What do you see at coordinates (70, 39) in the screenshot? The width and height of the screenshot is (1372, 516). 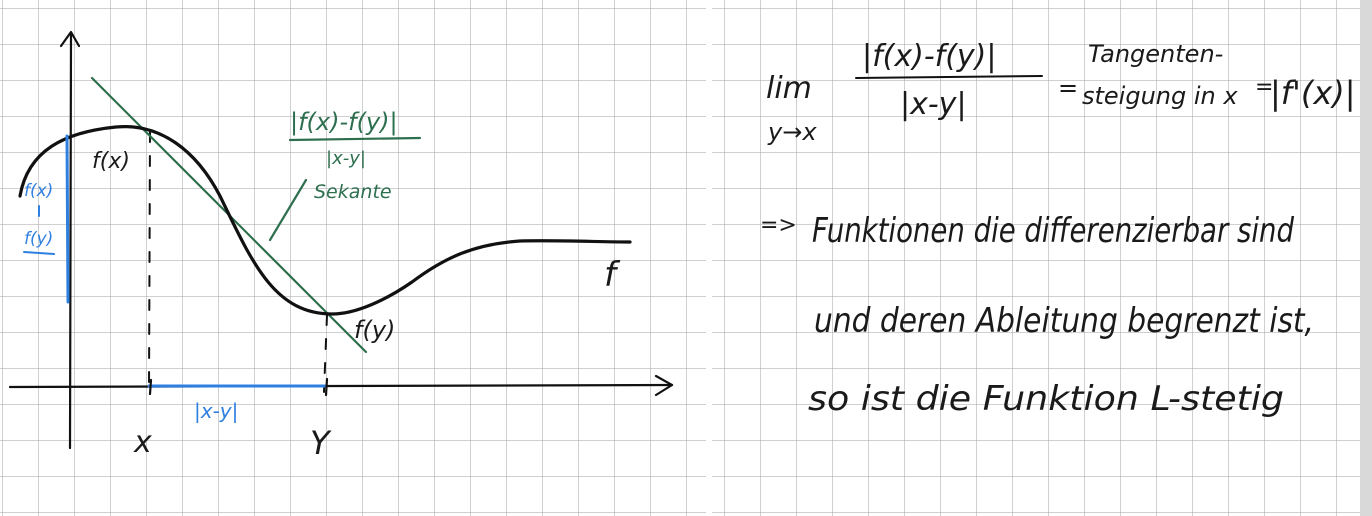 I see `y-axis-arrow` at bounding box center [70, 39].